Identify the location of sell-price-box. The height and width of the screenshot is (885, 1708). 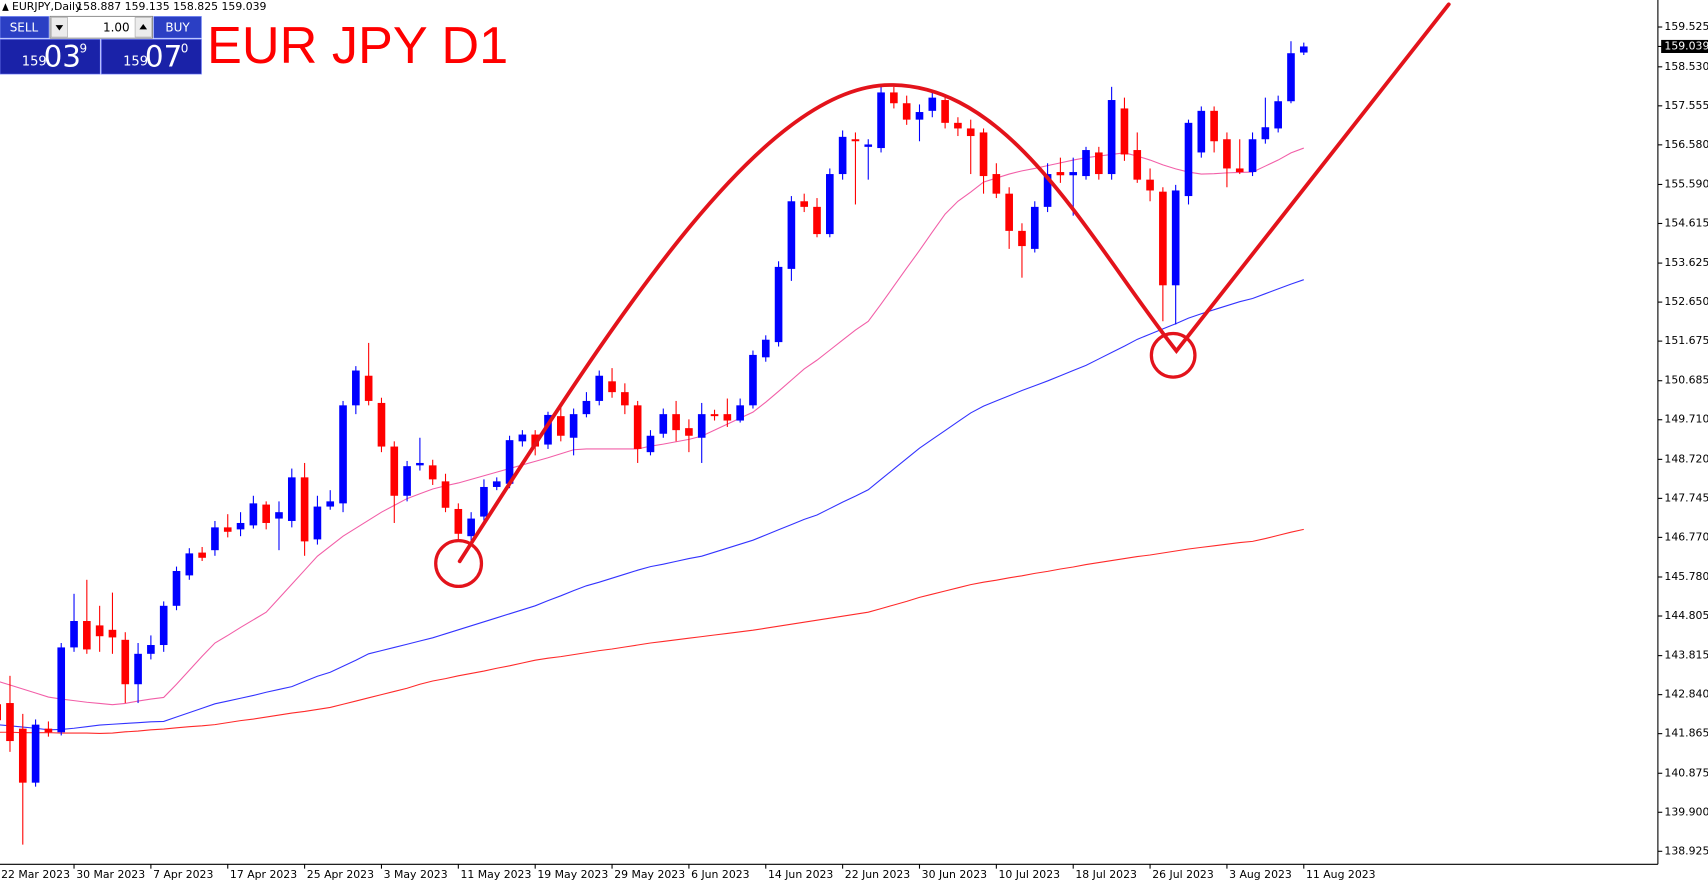
(50, 56).